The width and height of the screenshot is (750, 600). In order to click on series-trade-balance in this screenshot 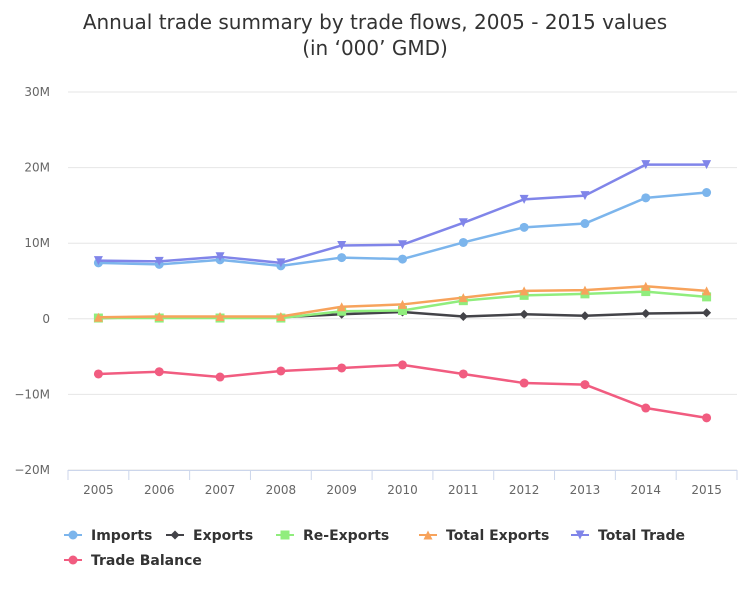, I will do `click(402, 391)`.